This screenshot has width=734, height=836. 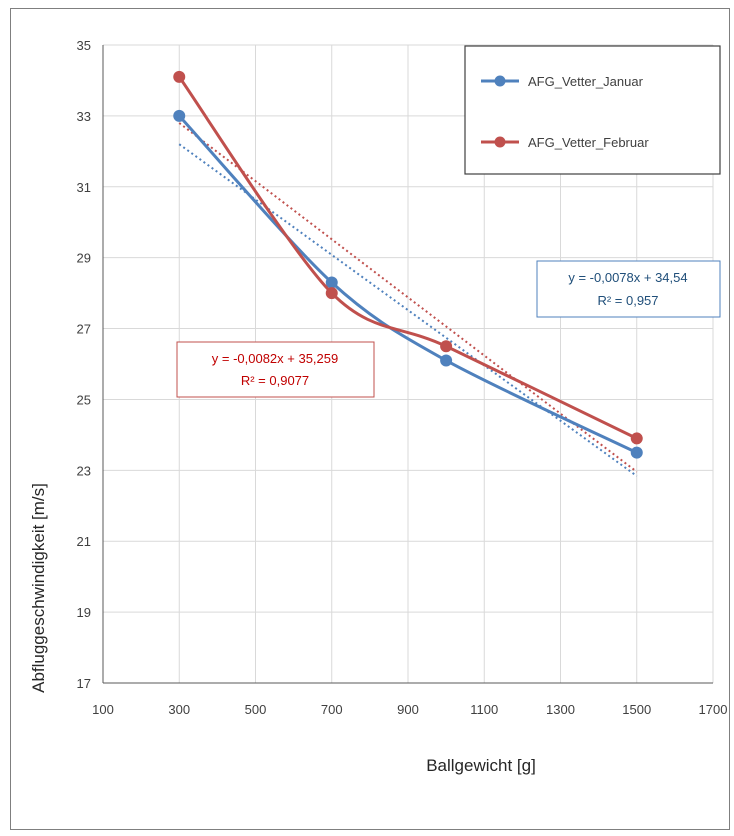 What do you see at coordinates (84, 612) in the screenshot?
I see `y-tick-label: 19` at bounding box center [84, 612].